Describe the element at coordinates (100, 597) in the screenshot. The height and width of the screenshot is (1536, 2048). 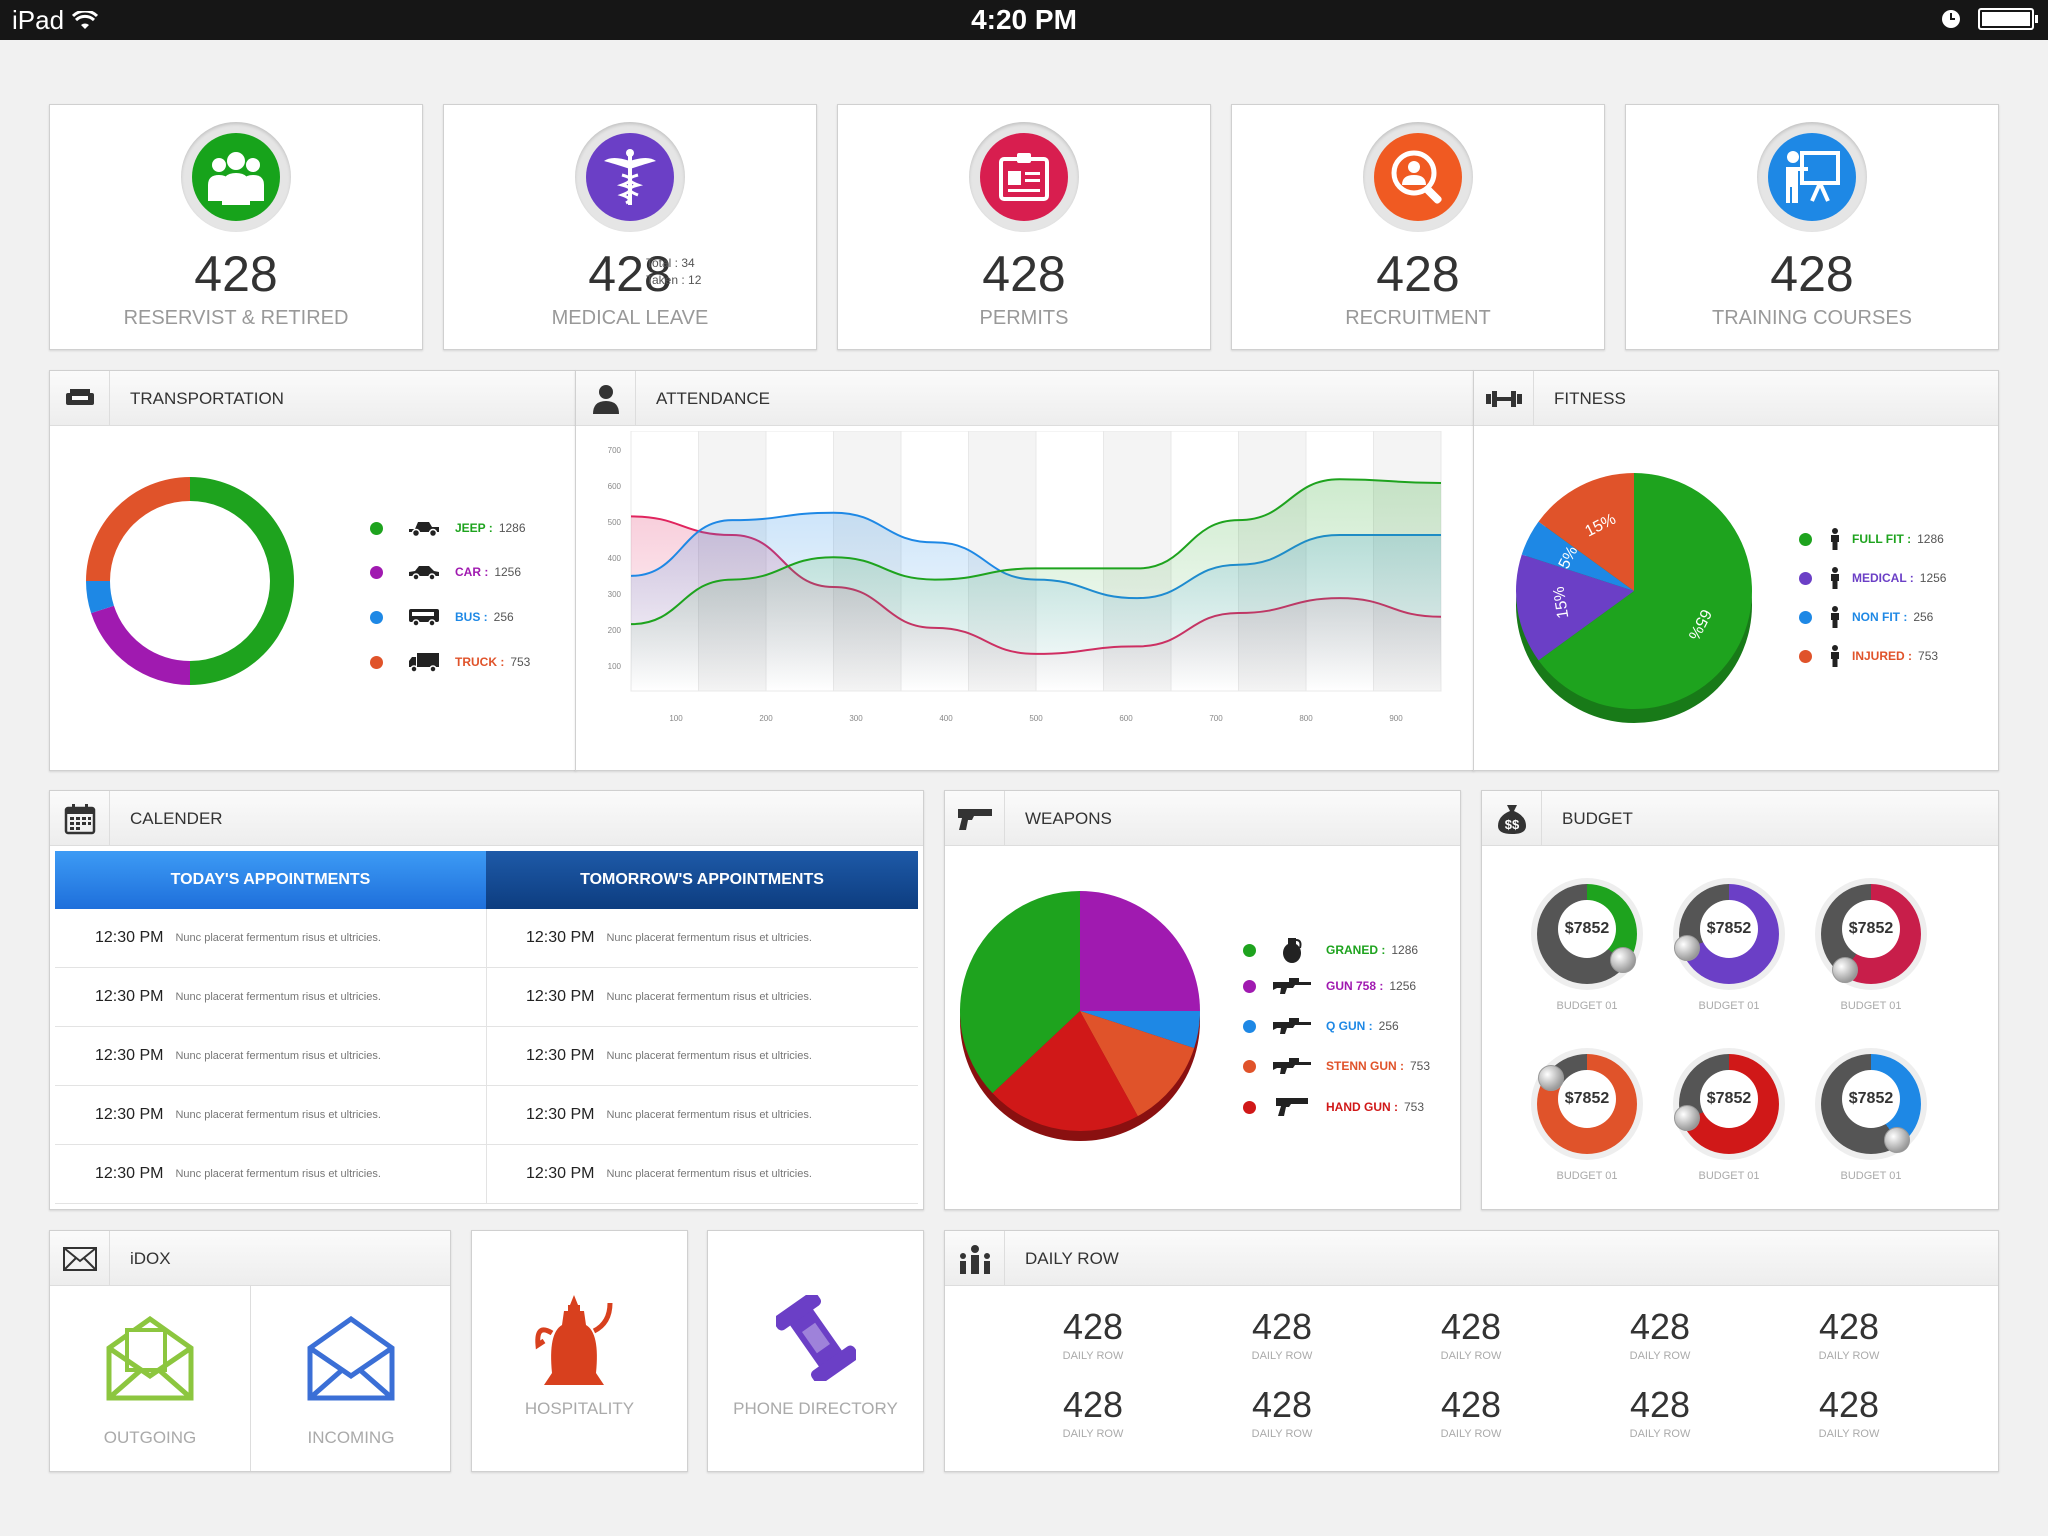
I see `donut-segment` at that location.